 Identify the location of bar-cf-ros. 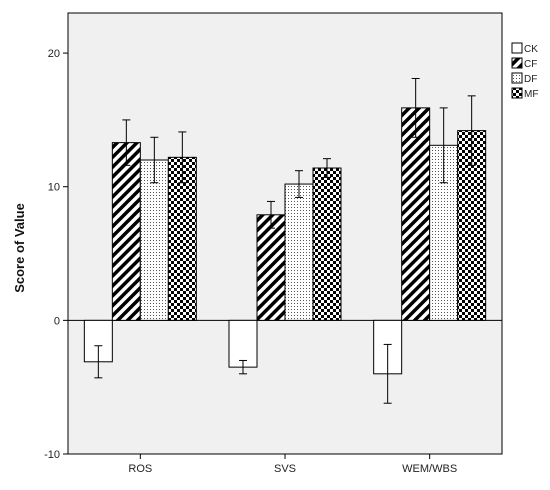
(126, 231).